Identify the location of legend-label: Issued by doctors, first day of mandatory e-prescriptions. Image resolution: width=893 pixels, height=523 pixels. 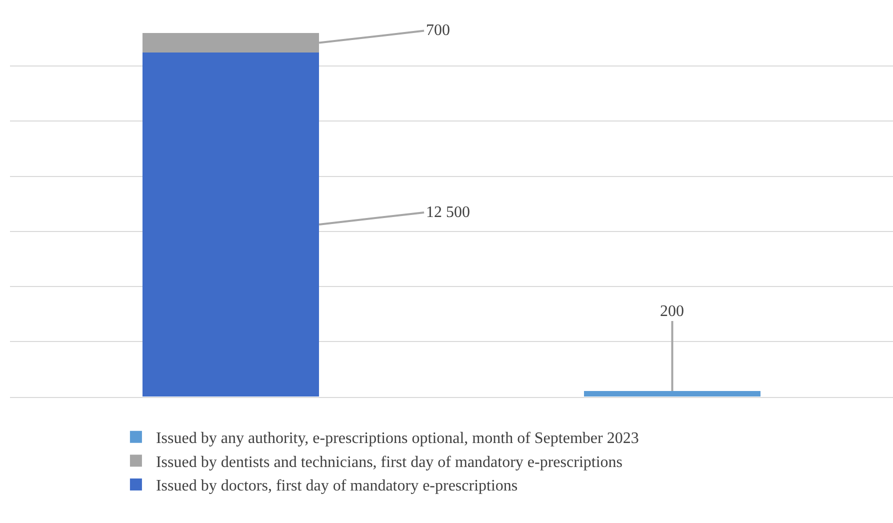
(337, 486).